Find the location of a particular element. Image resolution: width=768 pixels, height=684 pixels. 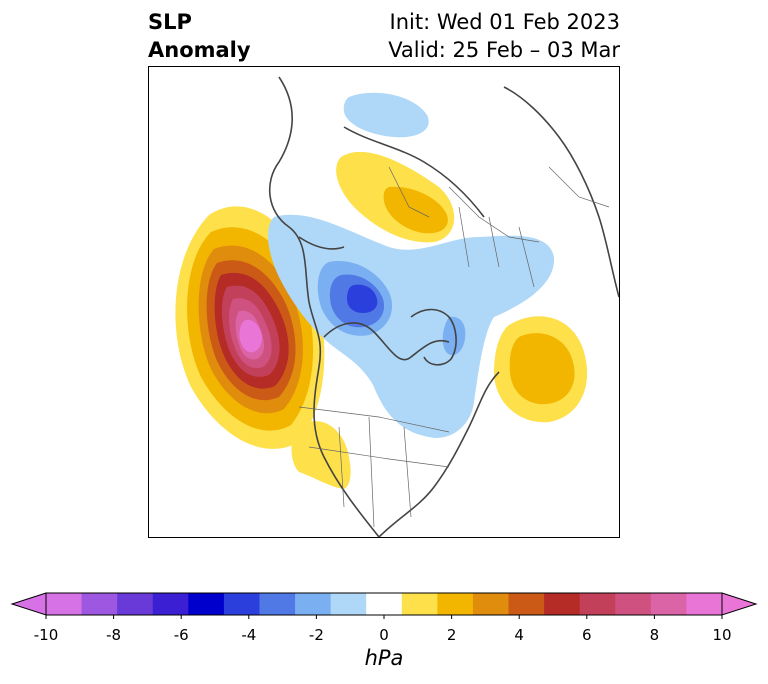

valid-range: Valid: 25 Feb – 03 Mar is located at coordinates (504, 50).